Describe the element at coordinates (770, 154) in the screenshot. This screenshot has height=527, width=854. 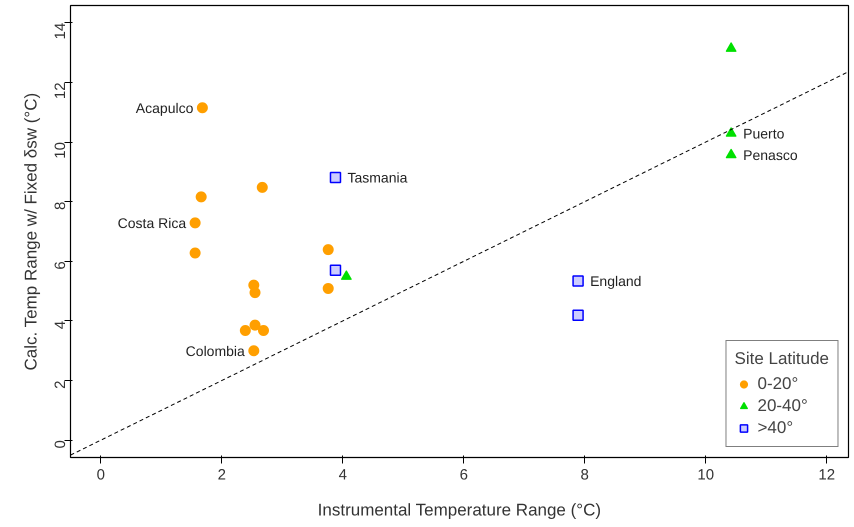
I see `annotation: Penasco` at that location.